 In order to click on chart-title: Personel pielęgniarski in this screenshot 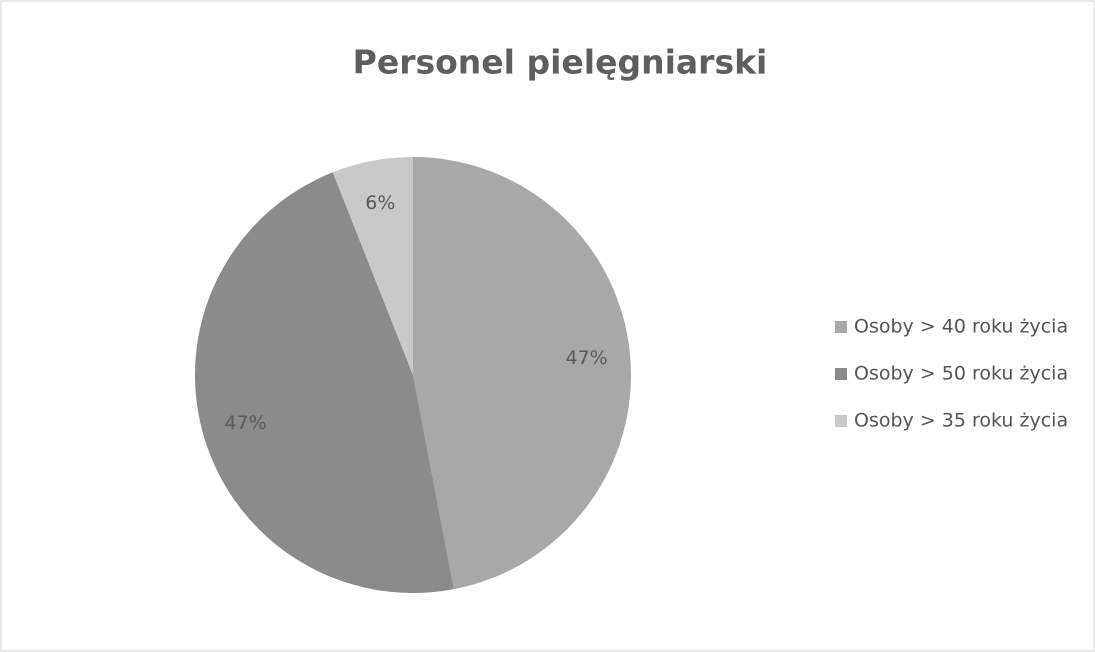, I will do `click(560, 62)`.